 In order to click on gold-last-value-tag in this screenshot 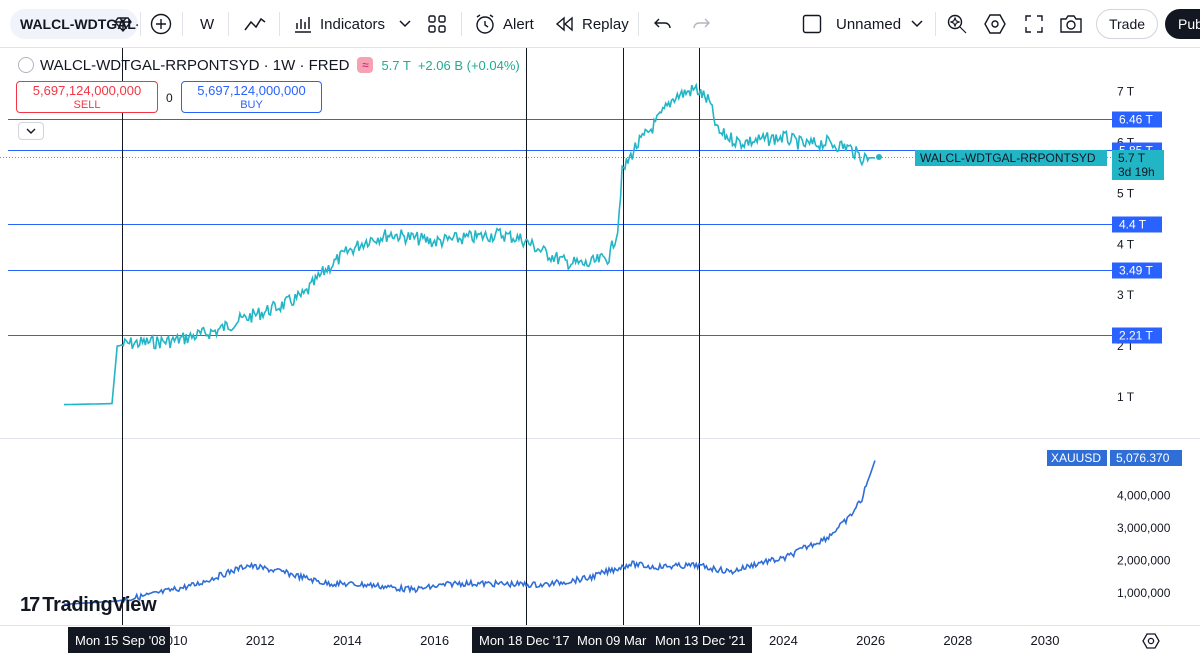, I will do `click(1146, 458)`.